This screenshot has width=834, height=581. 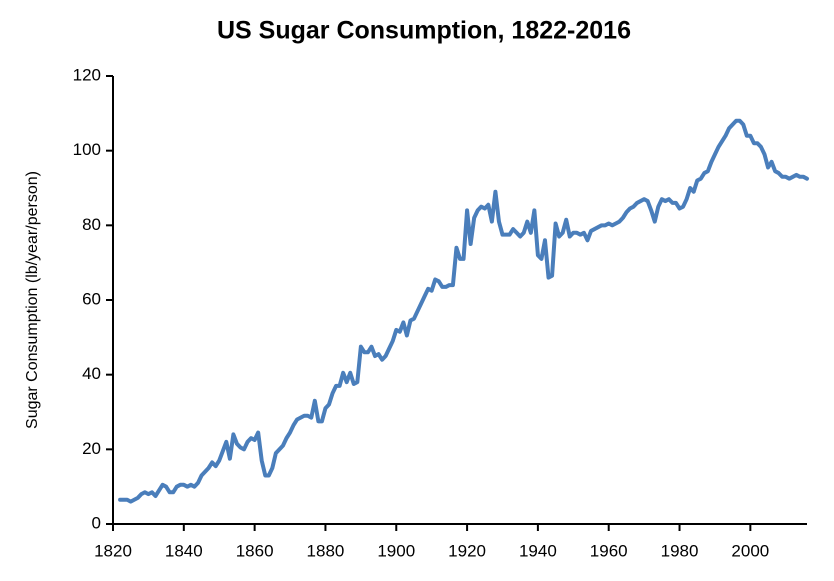 What do you see at coordinates (96, 522) in the screenshot?
I see `y-tick-label: 0` at bounding box center [96, 522].